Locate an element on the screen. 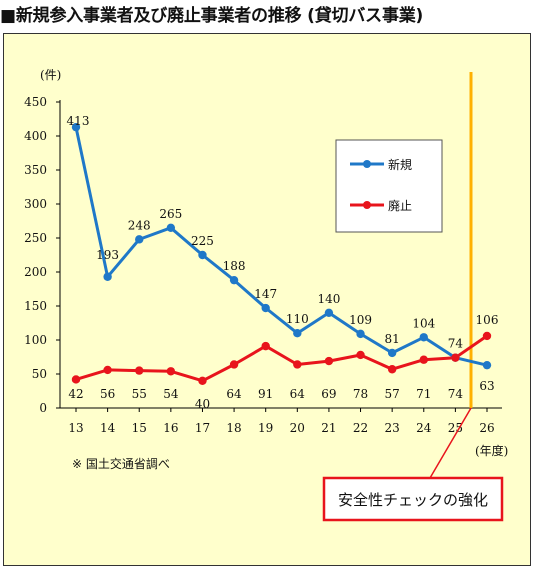 This screenshot has height=572, width=537. y-tick-label: 150 is located at coordinates (35, 306).